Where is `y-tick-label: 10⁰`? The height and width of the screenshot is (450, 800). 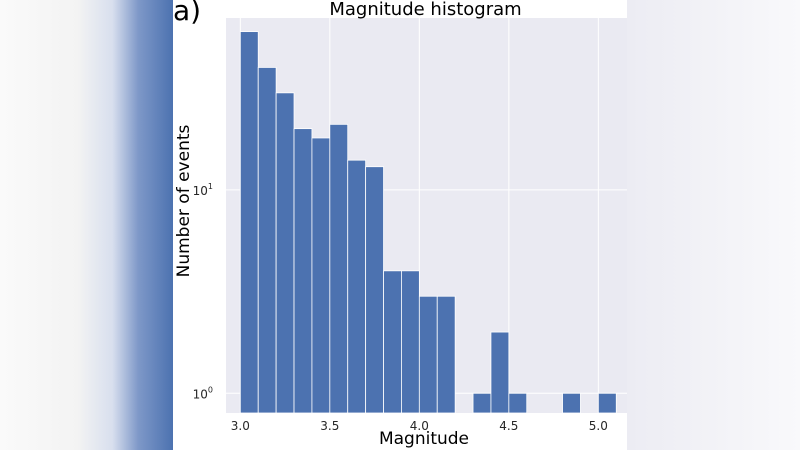 y-tick-label: 10⁰ is located at coordinates (203, 393).